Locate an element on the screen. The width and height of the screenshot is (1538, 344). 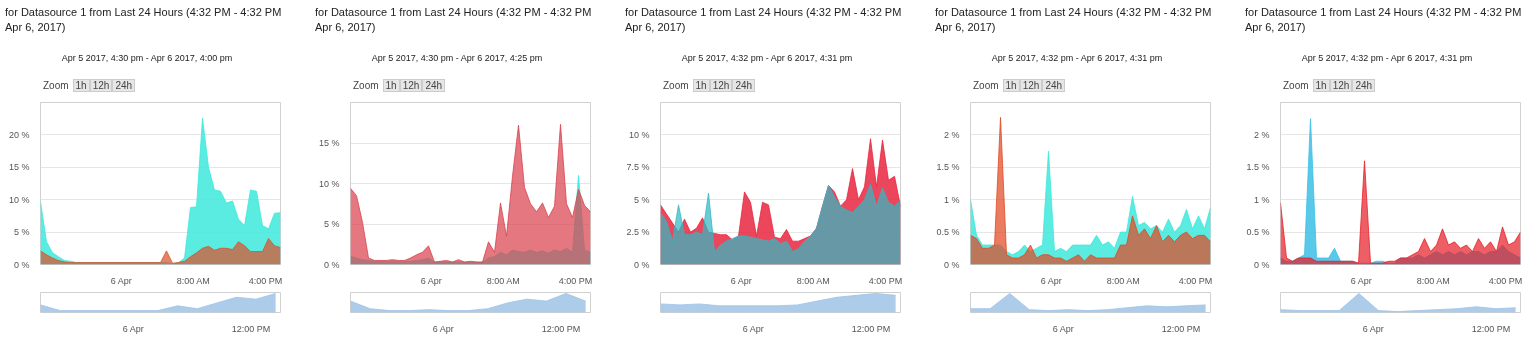
y-tick-label: 7.5 % is located at coordinates (638, 167).